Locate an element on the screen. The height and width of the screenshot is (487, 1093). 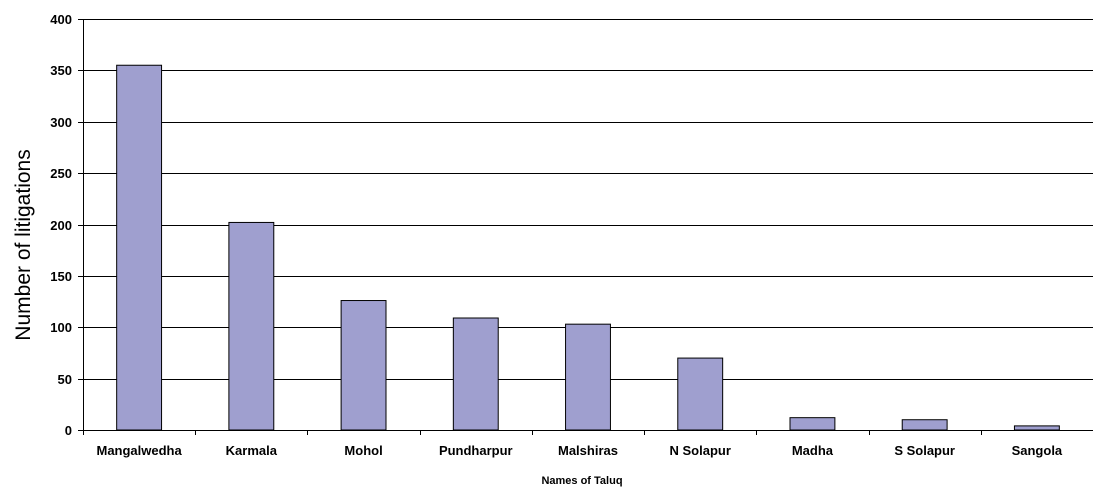
y-tick-label: 200 is located at coordinates (61, 225).